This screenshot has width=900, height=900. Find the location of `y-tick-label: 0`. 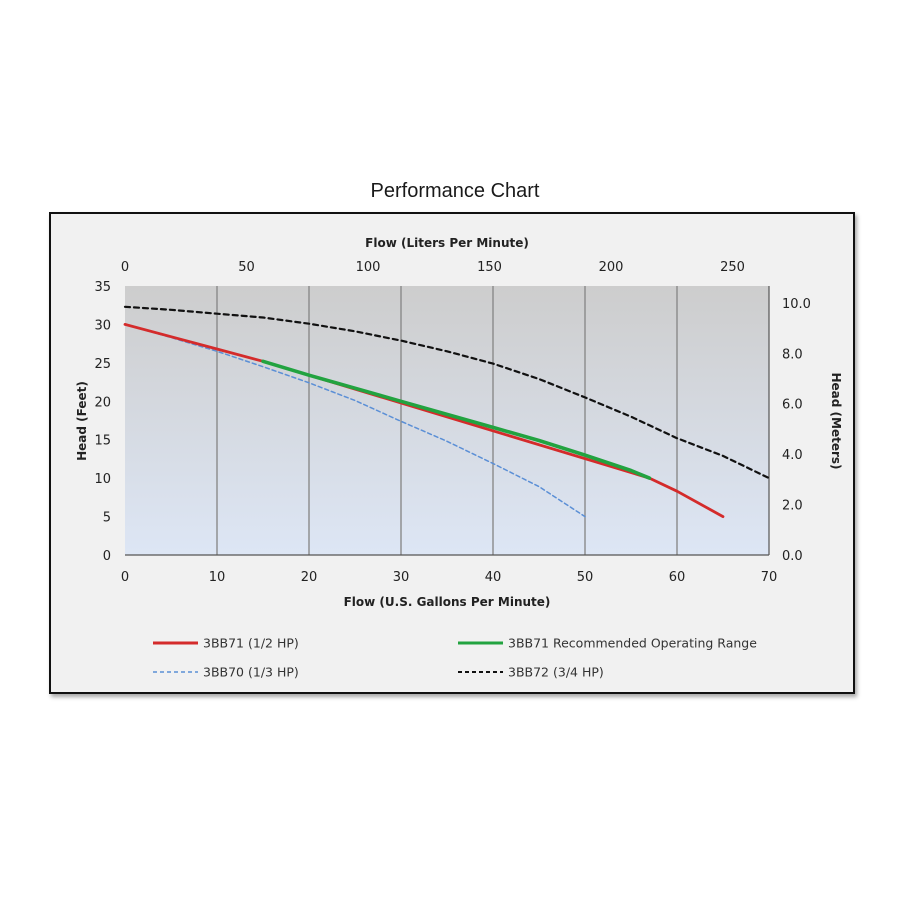

y-tick-label: 0 is located at coordinates (107, 556).